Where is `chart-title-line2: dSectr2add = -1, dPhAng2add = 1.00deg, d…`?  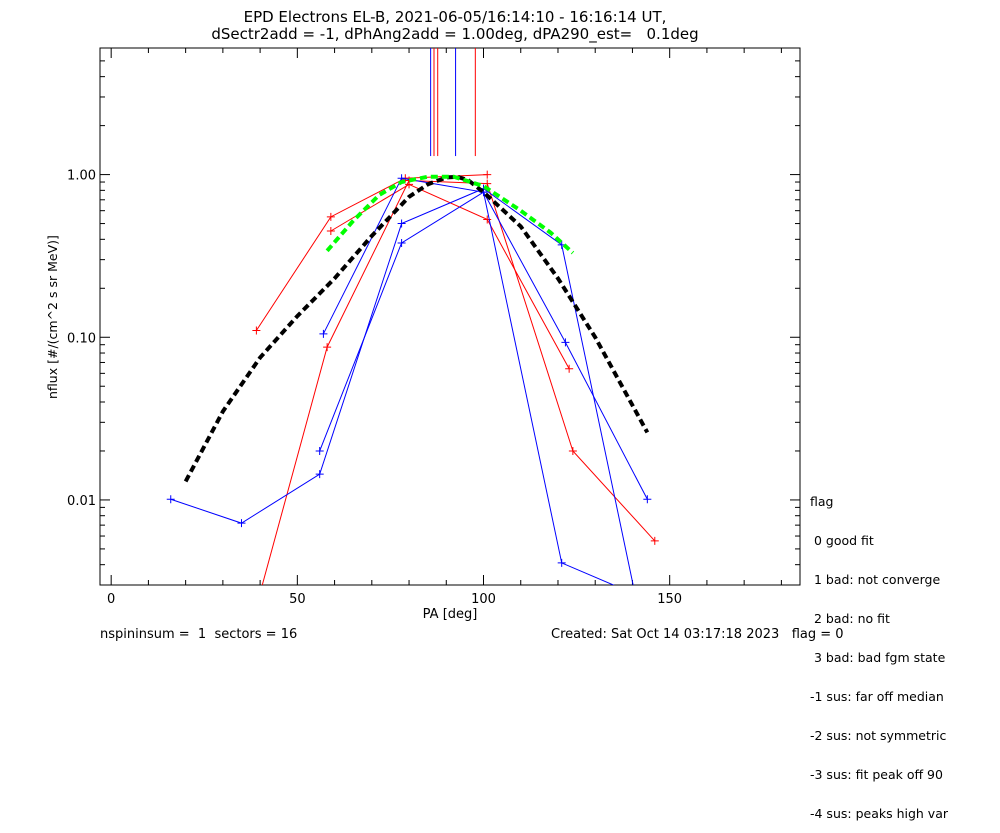
chart-title-line2: dSectr2add = -1, dPhAng2add = 1.00deg, d… is located at coordinates (455, 34).